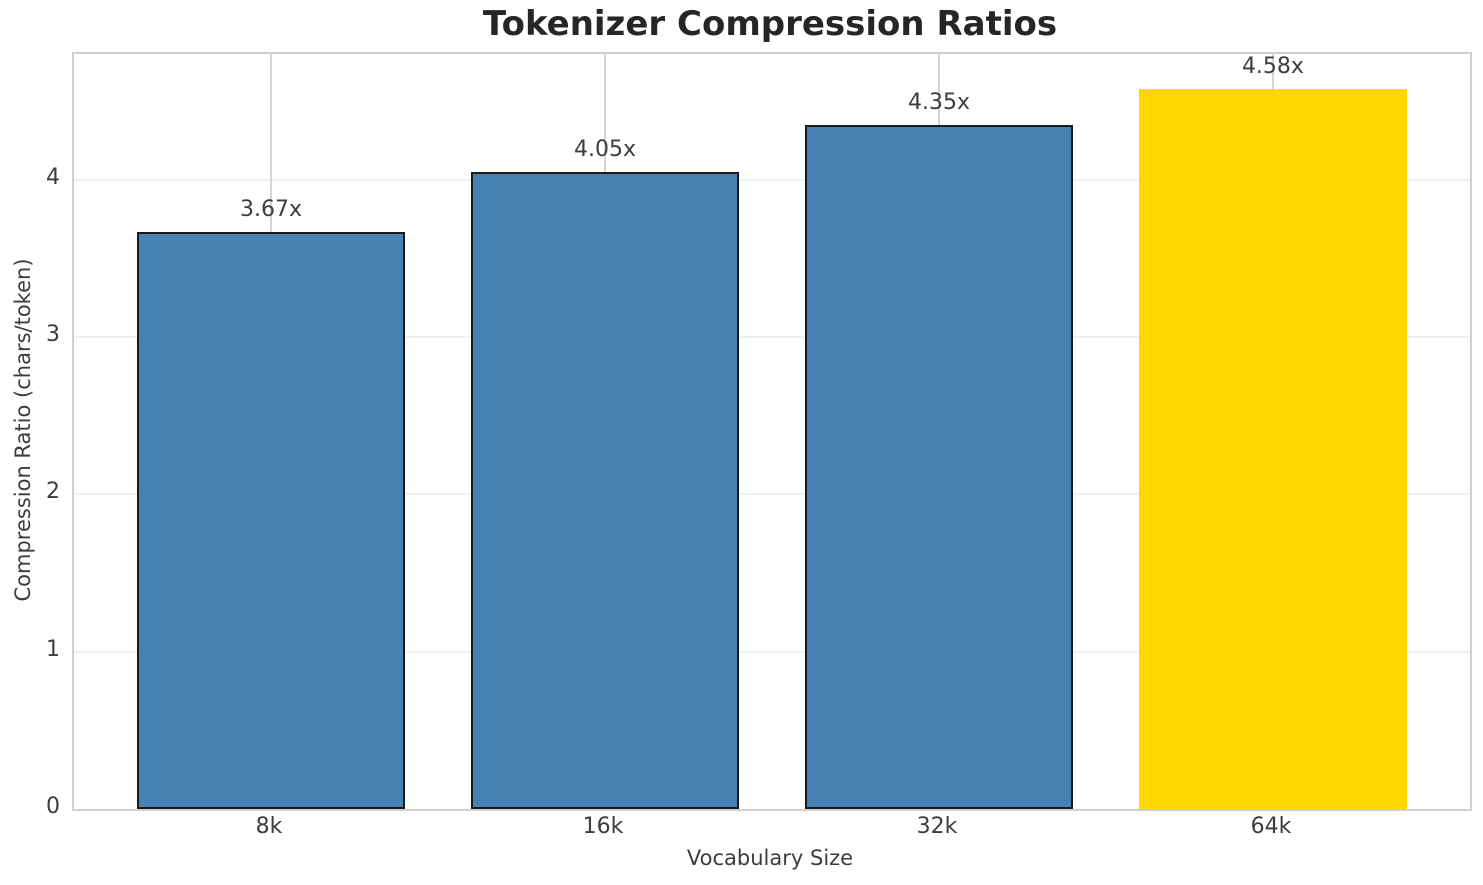  What do you see at coordinates (605, 490) in the screenshot?
I see `bar-16k` at bounding box center [605, 490].